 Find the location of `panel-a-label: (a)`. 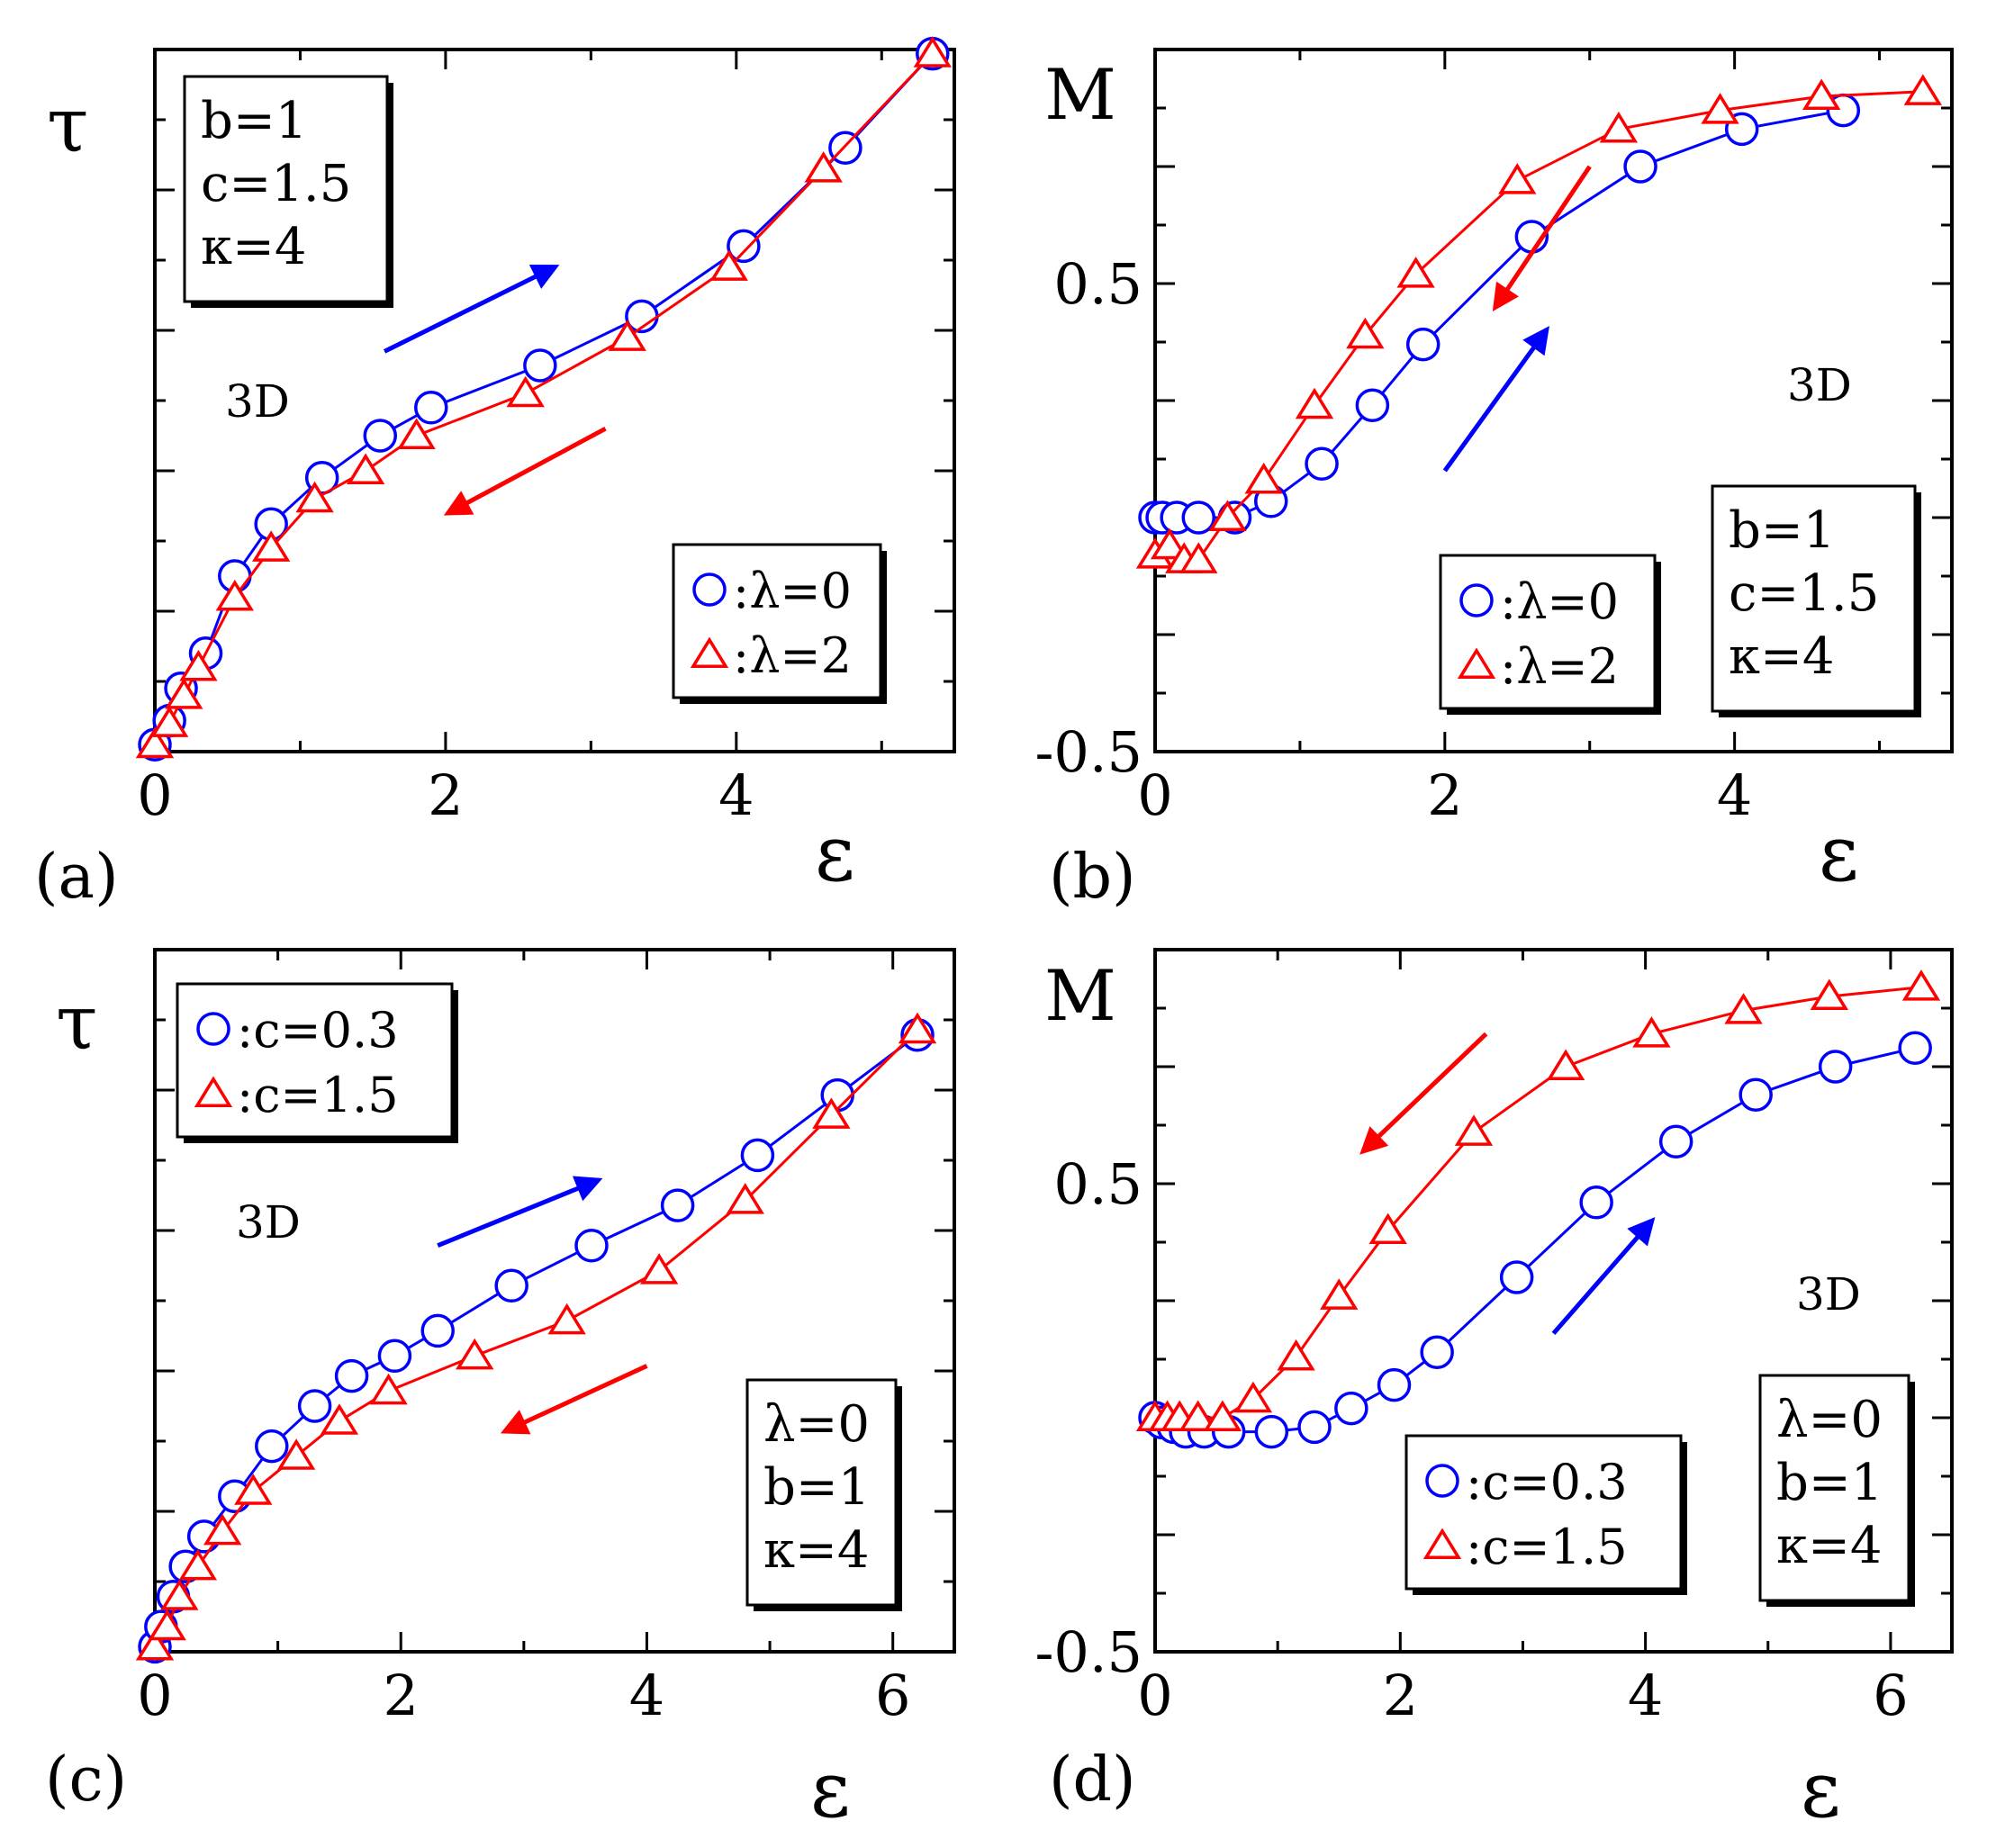

panel-a-label: (a) is located at coordinates (76, 877).